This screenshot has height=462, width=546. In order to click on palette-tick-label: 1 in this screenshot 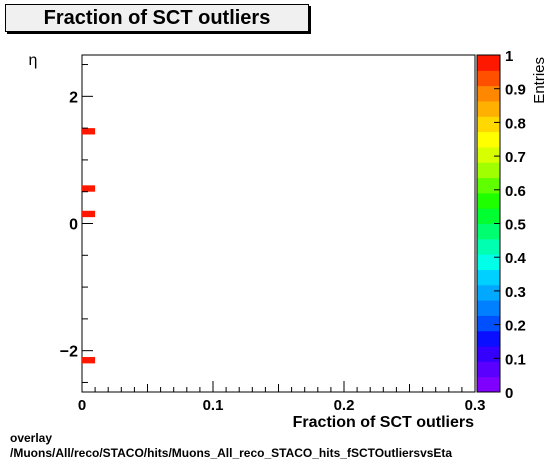, I will do `click(509, 56)`.